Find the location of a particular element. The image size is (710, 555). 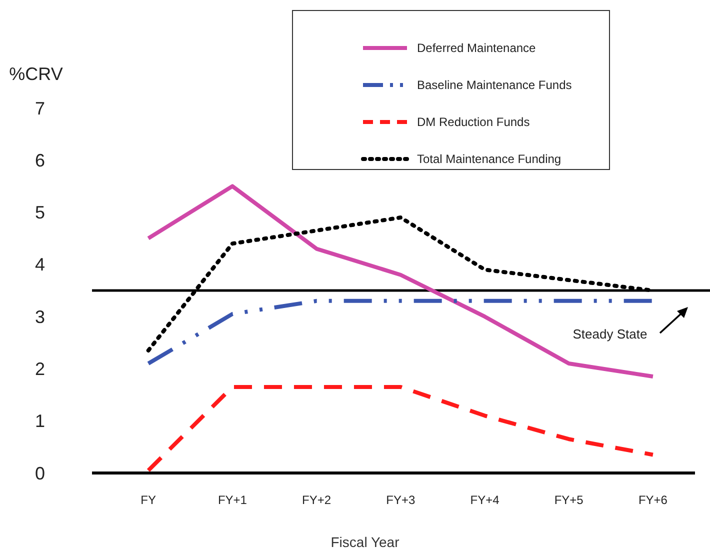

legend-label: DM Reduction Funds is located at coordinates (473, 121).